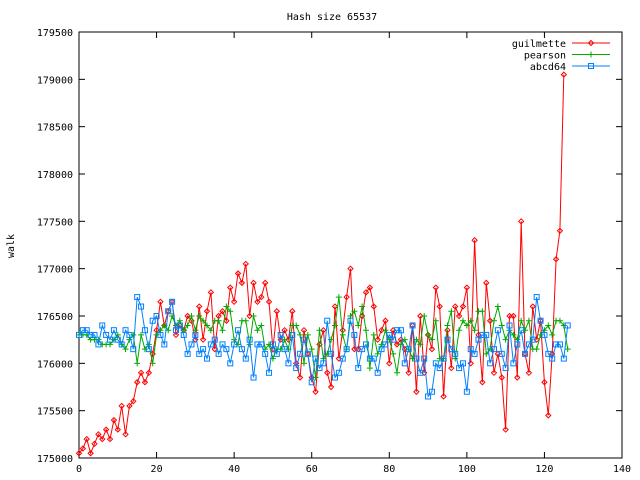 The image size is (640, 480). What do you see at coordinates (55, 412) in the screenshot?
I see `y-tick-label: 175500` at bounding box center [55, 412].